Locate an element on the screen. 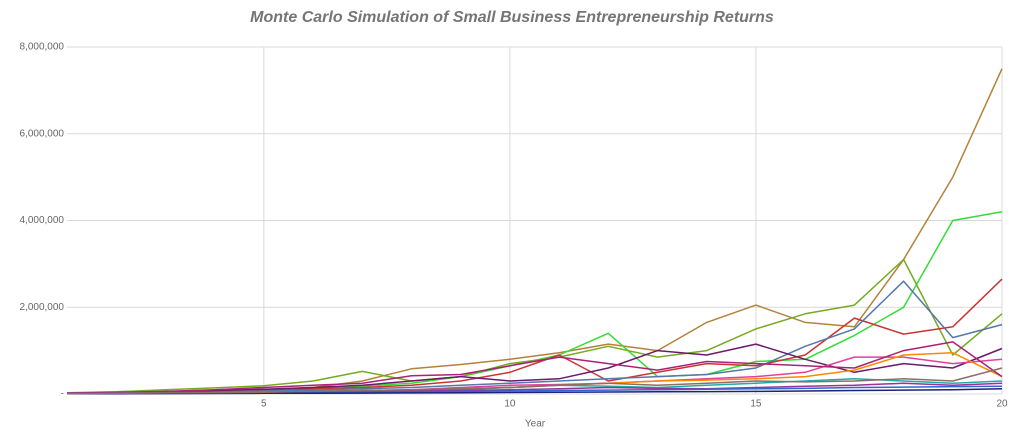  y-tick-label: 8,000,000 is located at coordinates (42, 47).